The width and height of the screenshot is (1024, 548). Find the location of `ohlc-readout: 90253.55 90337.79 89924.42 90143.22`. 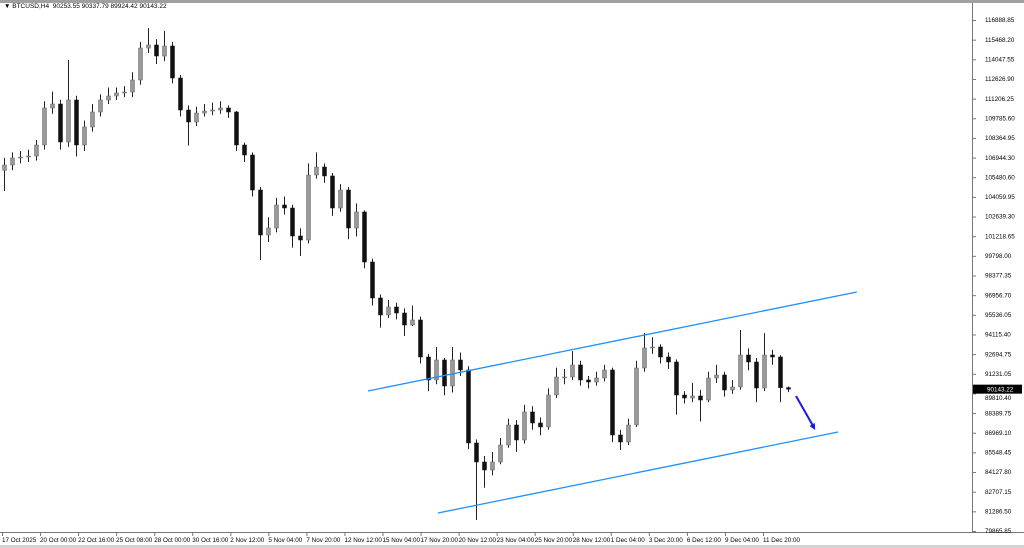

ohlc-readout: 90253.55 90337.79 89924.42 90143.22 is located at coordinates (109, 6).